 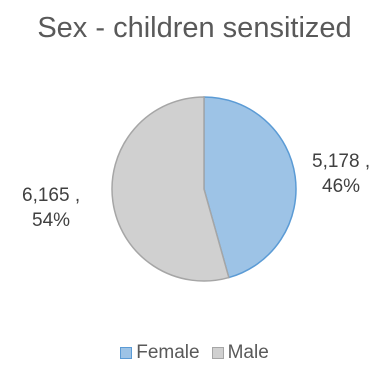 What do you see at coordinates (194, 28) in the screenshot?
I see `chart-title: Sex - children sensitized` at bounding box center [194, 28].